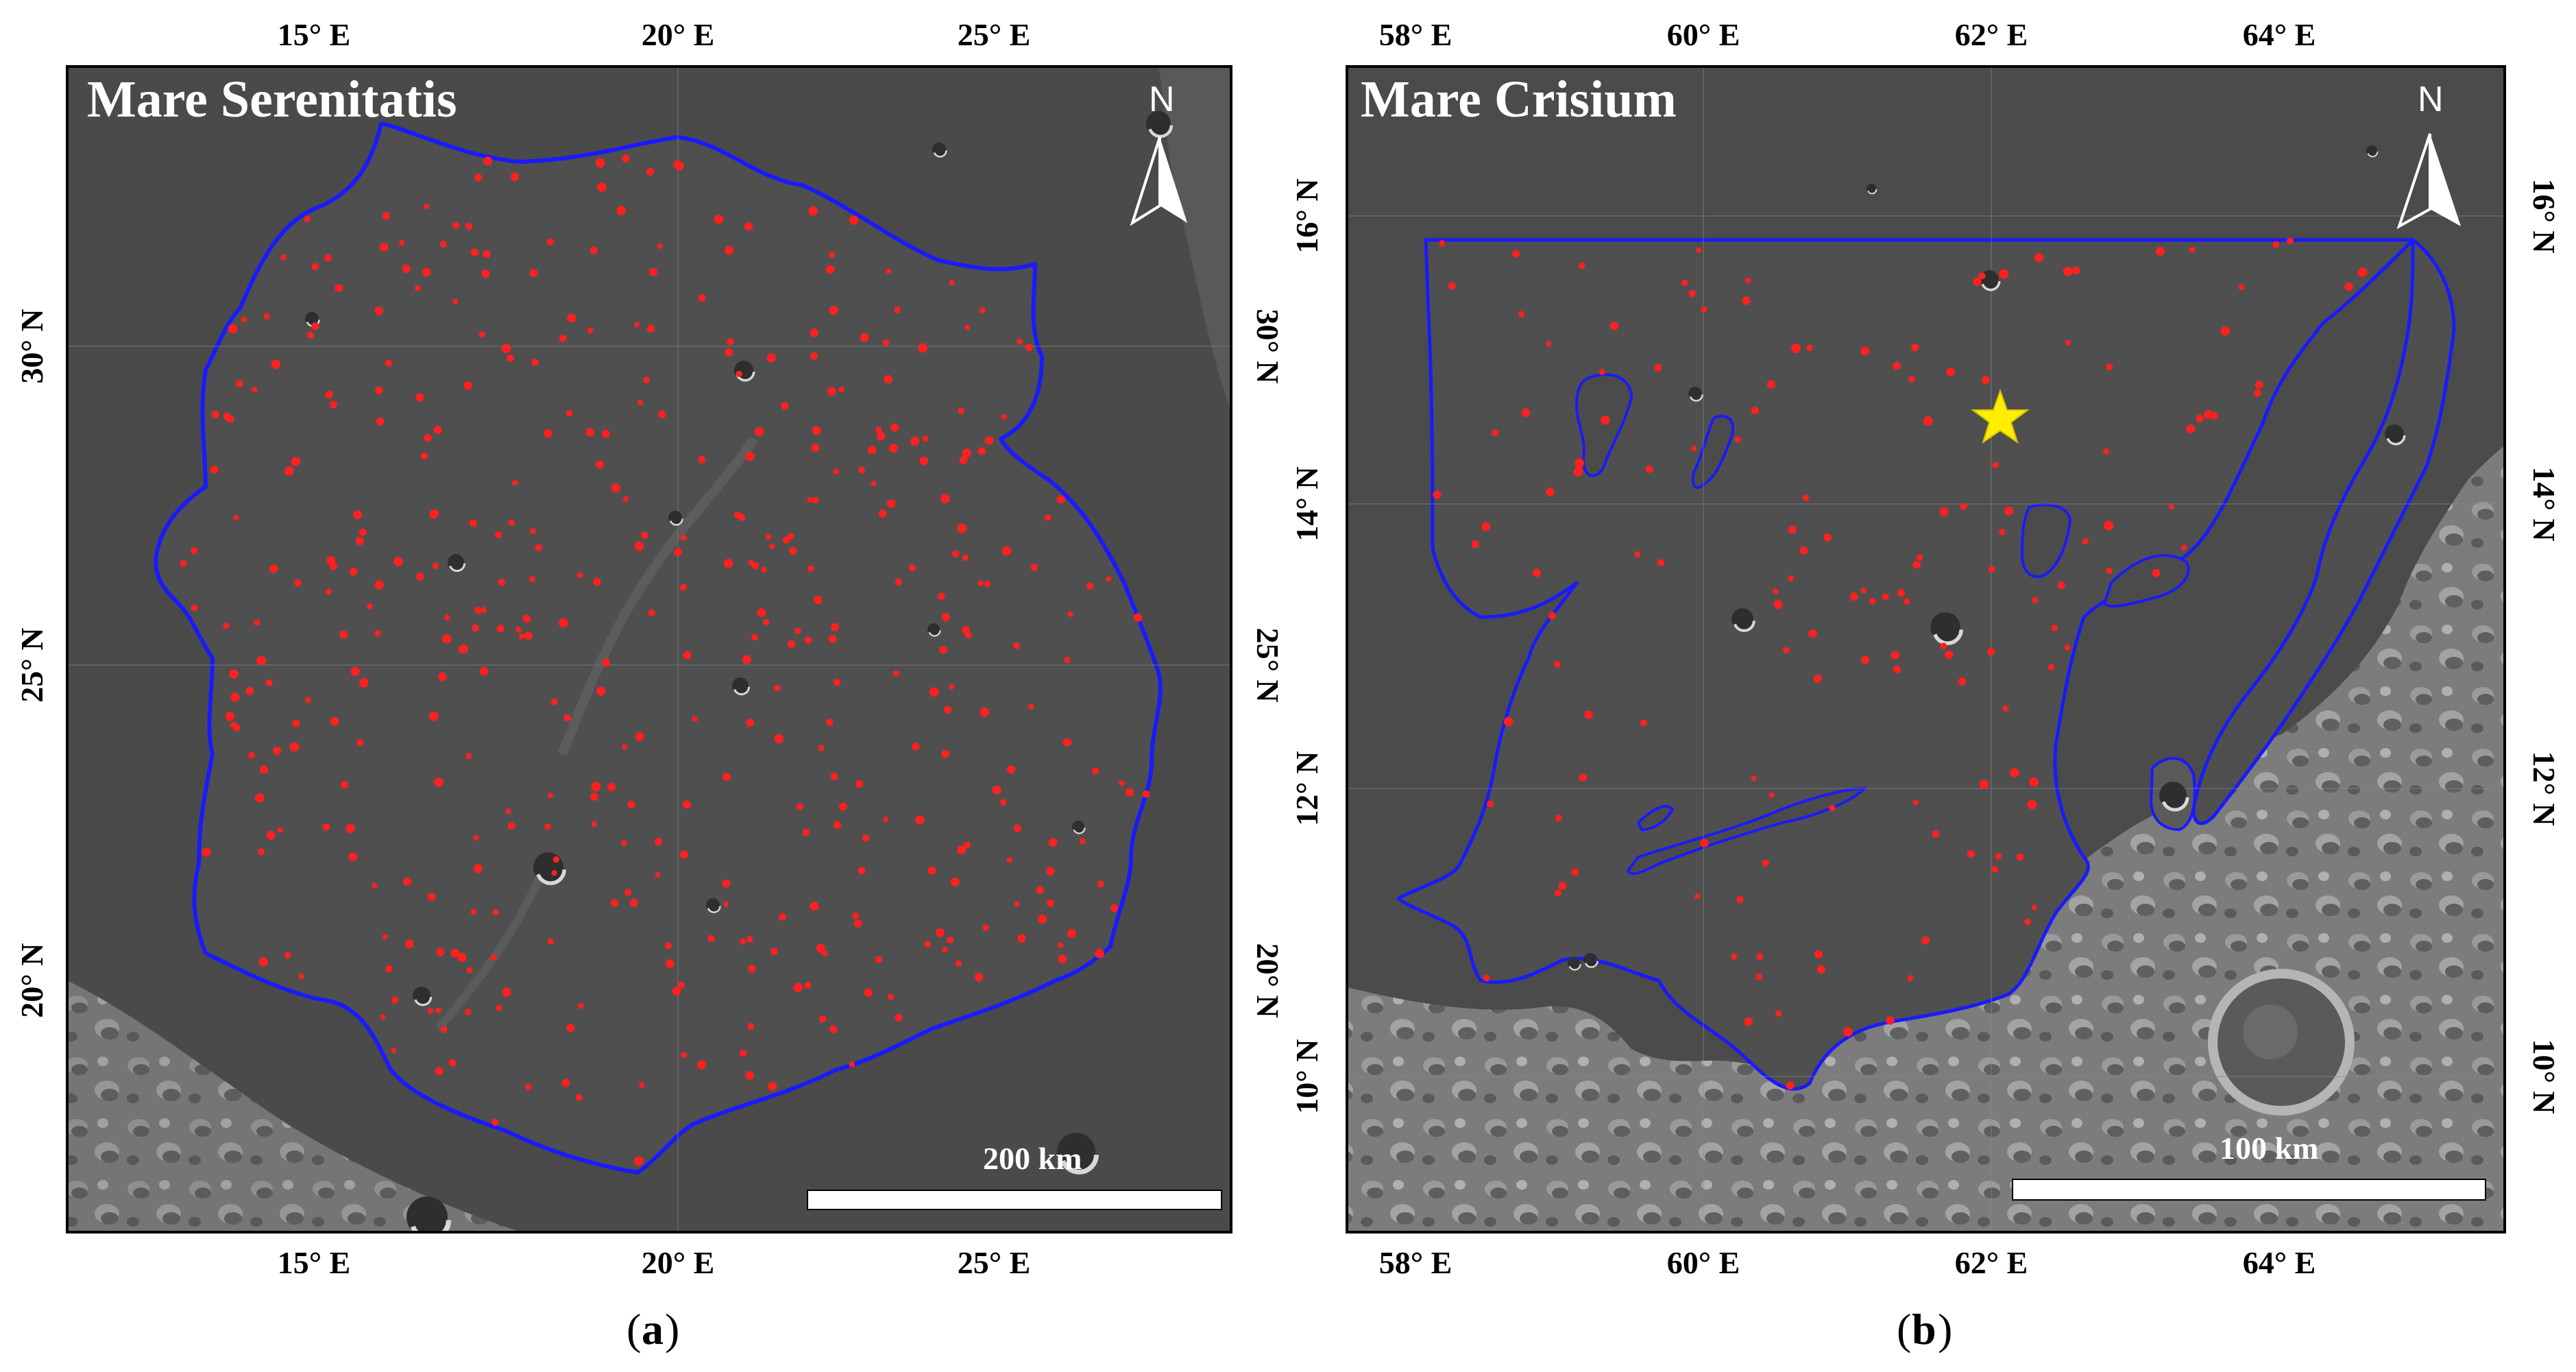 The height and width of the screenshot is (1372, 2576). Describe the element at coordinates (2544, 1076) in the screenshot. I see `lat-tick-label: 10° N` at that location.